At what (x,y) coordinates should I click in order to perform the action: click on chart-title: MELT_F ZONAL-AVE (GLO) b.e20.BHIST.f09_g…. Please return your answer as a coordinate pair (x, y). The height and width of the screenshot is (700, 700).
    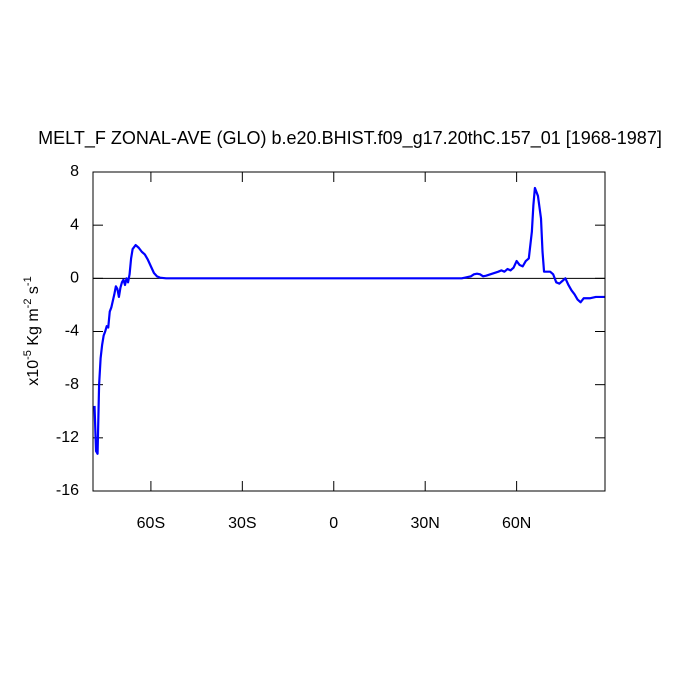
    Looking at the image, I should click on (350, 138).